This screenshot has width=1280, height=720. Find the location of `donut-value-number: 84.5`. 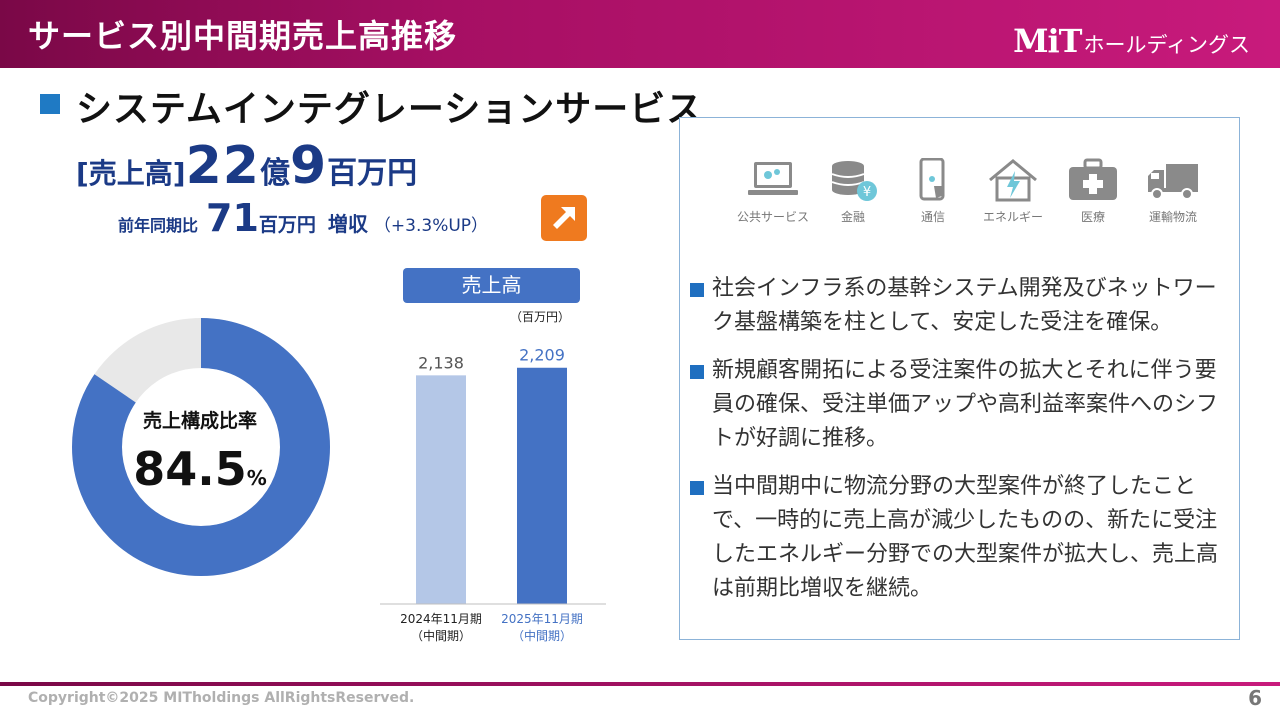

donut-value-number: 84.5 is located at coordinates (190, 469).